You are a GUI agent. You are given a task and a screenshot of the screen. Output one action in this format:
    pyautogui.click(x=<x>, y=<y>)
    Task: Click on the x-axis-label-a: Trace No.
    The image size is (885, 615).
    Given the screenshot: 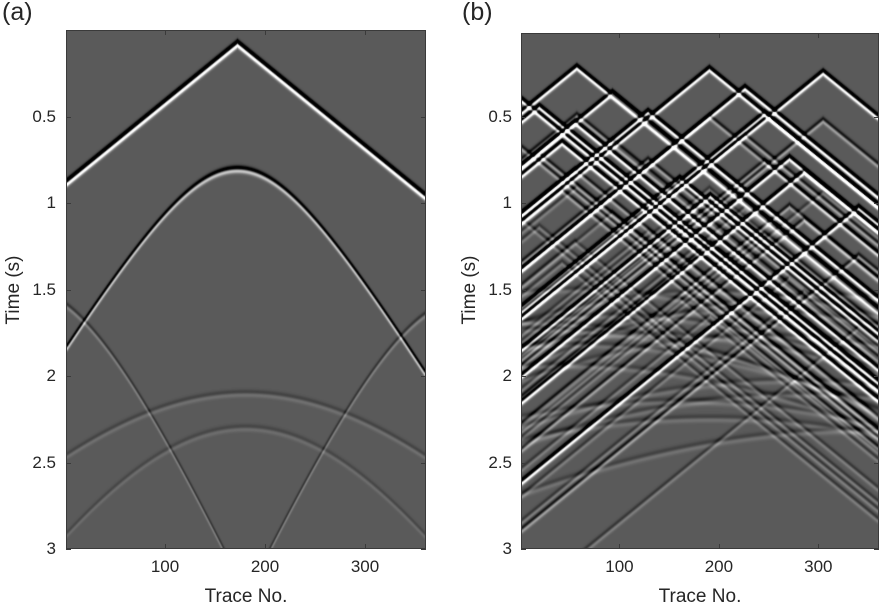 What is the action you would take?
    pyautogui.click(x=246, y=596)
    